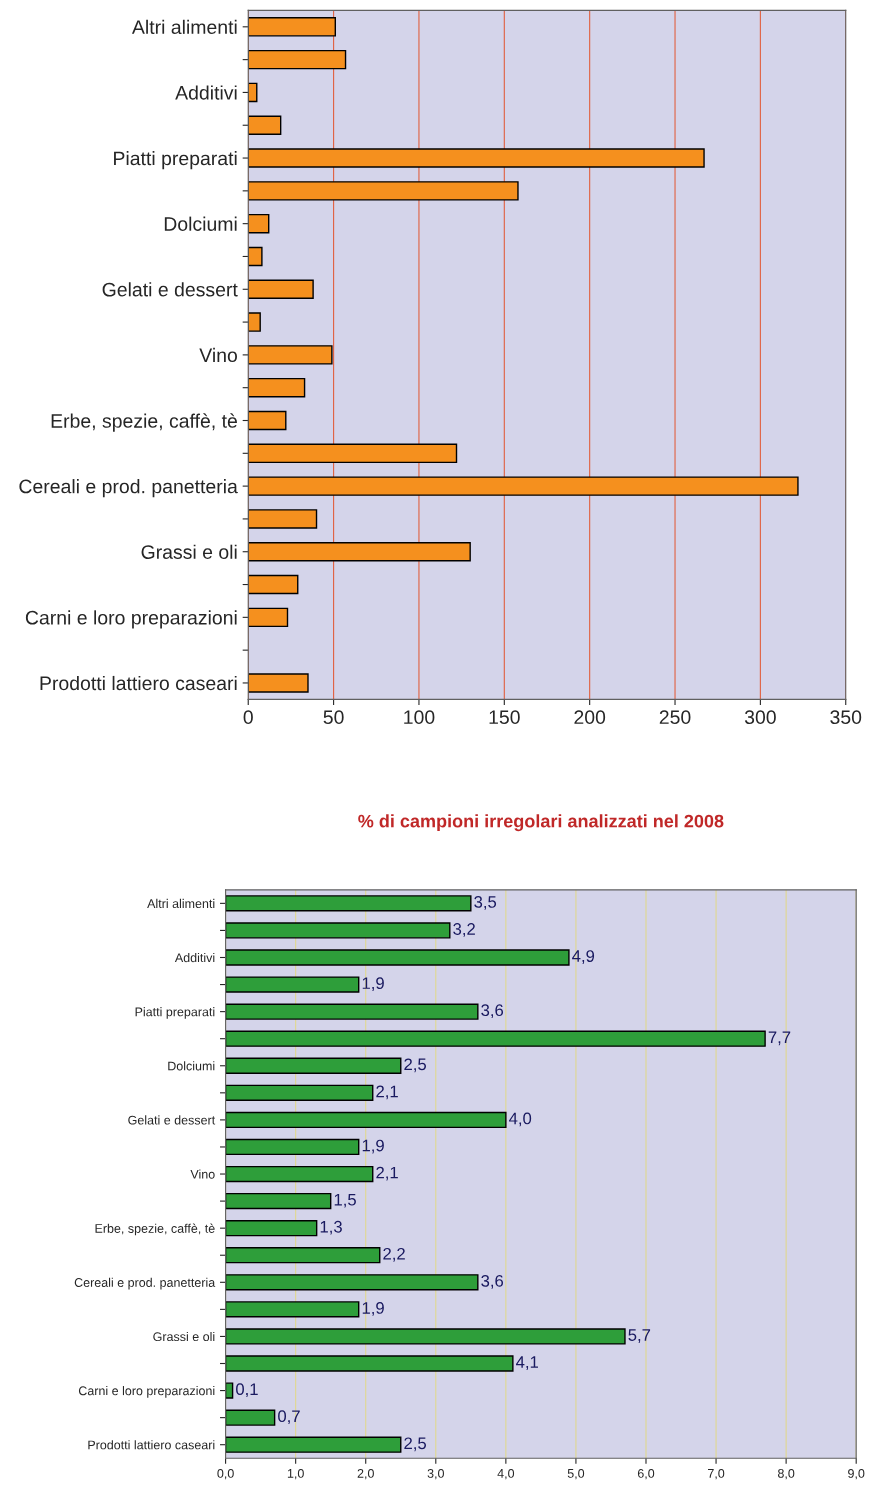 The height and width of the screenshot is (1488, 871). What do you see at coordinates (760, 717) in the screenshot?
I see `x-tick-label: 300` at bounding box center [760, 717].